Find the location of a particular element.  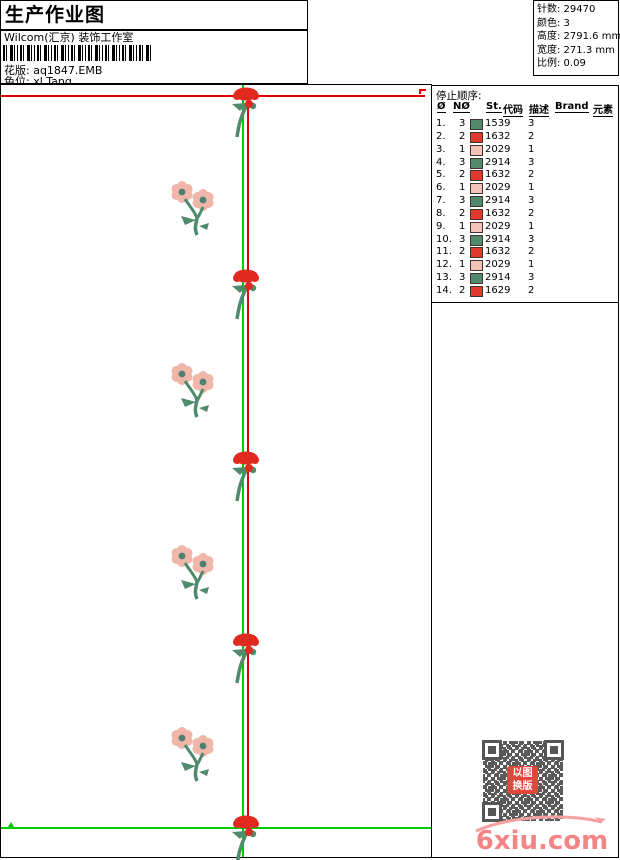

summary-row: 高度: 2791.6 mm is located at coordinates (578, 37).